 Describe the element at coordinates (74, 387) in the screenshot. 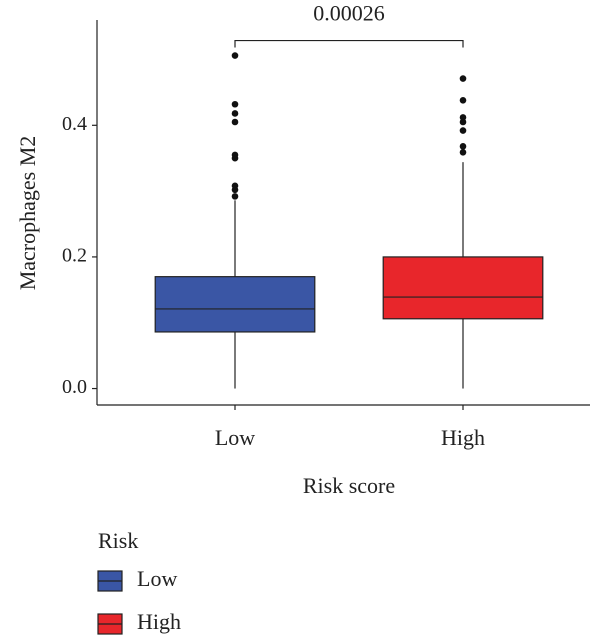

I see `y-tick-label: 0.0` at that location.